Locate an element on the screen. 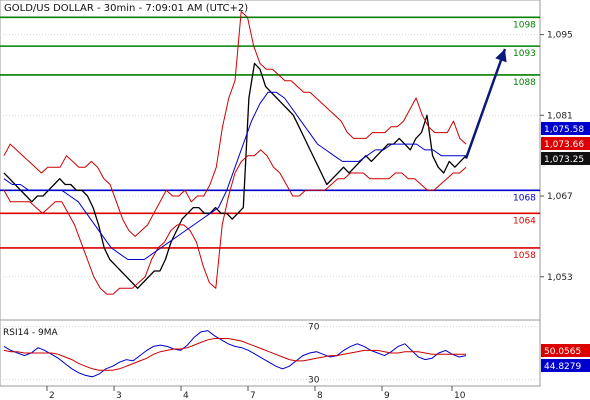 The image size is (590, 400). x-tick-label: 10 is located at coordinates (460, 395).